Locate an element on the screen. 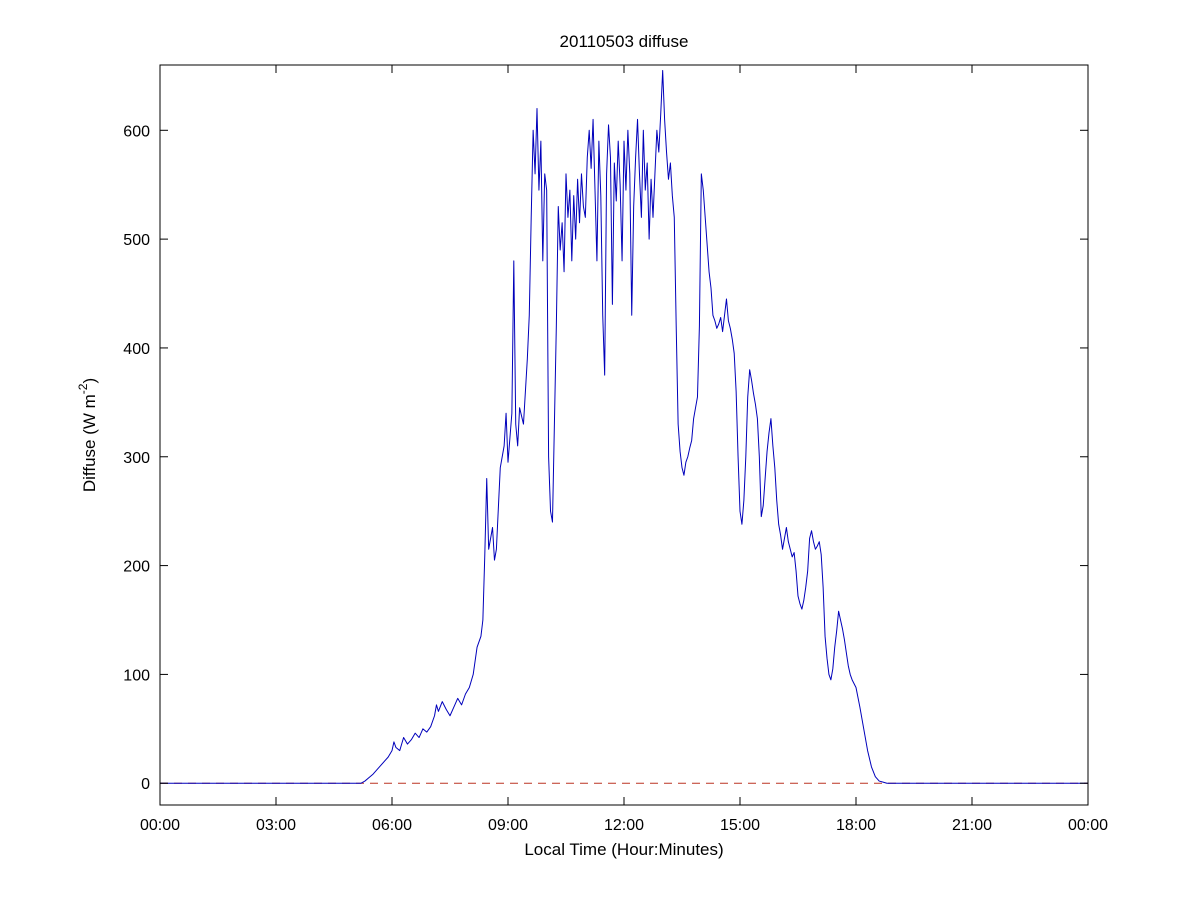  y-tick-label: 0 is located at coordinates (145, 784).